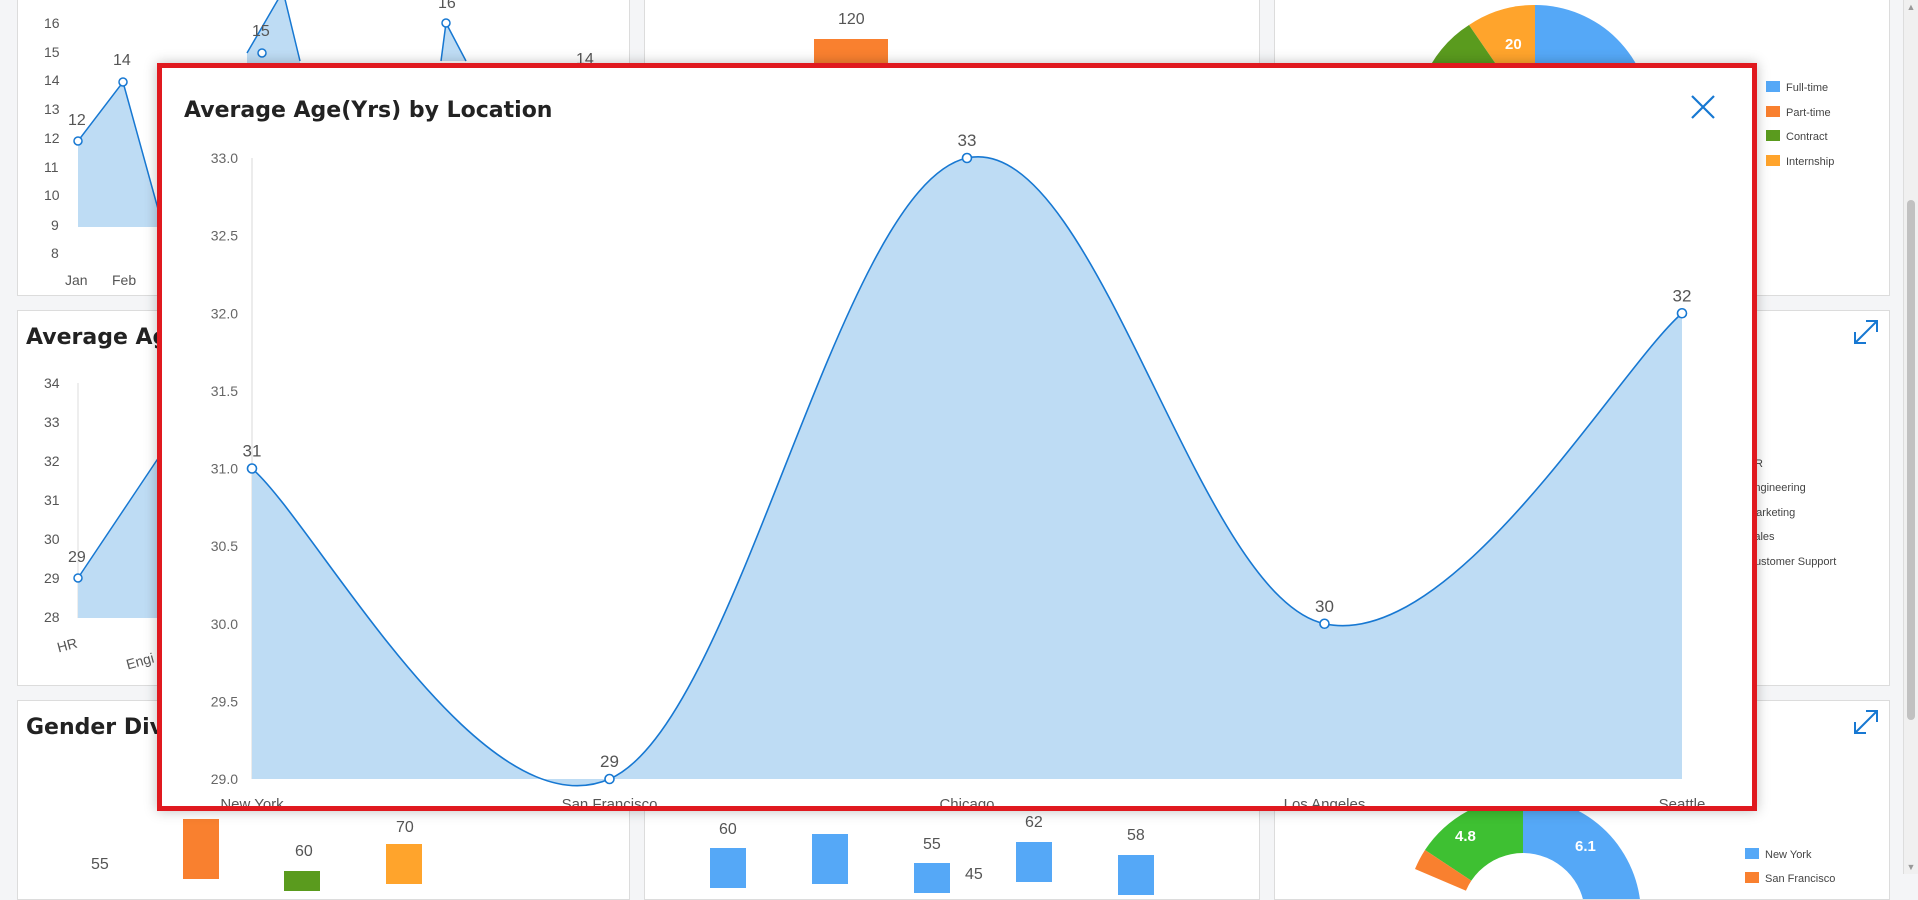  I want to click on legend-item: Contract, so click(1797, 136).